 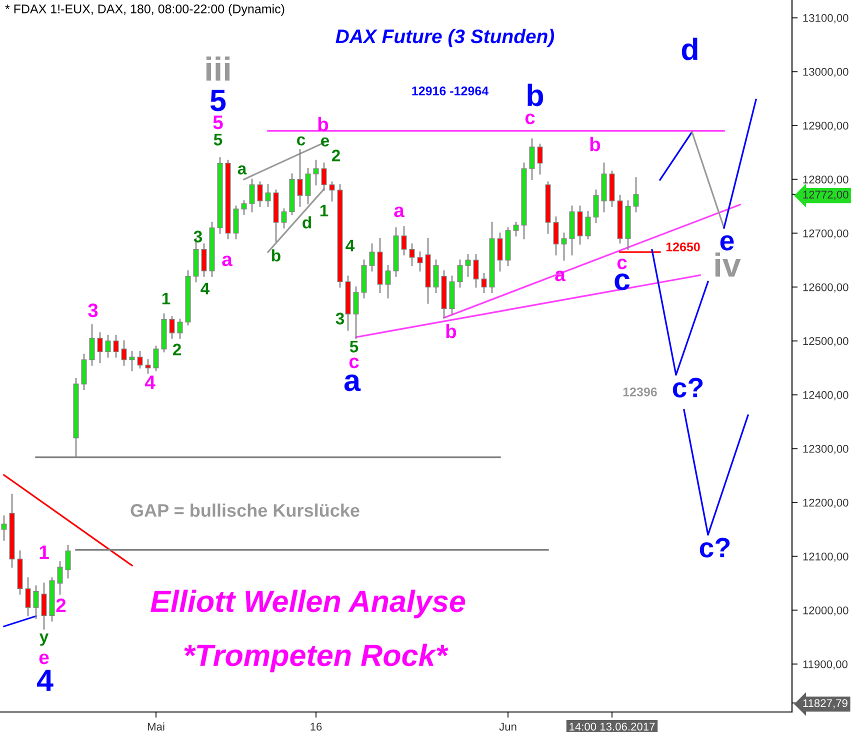 I want to click on y-tick-label: 12800,00, so click(x=825, y=180).